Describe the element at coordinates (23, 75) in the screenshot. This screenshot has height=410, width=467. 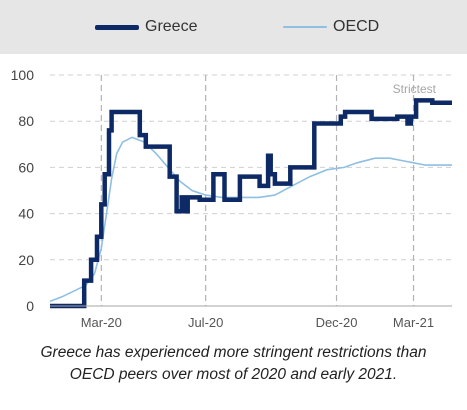
I see `y-tick-label-100: 100` at that location.